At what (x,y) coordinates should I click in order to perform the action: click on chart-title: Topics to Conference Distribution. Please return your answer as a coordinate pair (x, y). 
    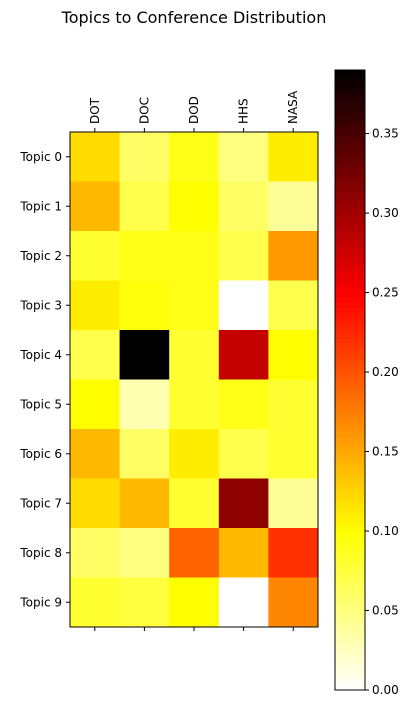
    Looking at the image, I should click on (194, 17).